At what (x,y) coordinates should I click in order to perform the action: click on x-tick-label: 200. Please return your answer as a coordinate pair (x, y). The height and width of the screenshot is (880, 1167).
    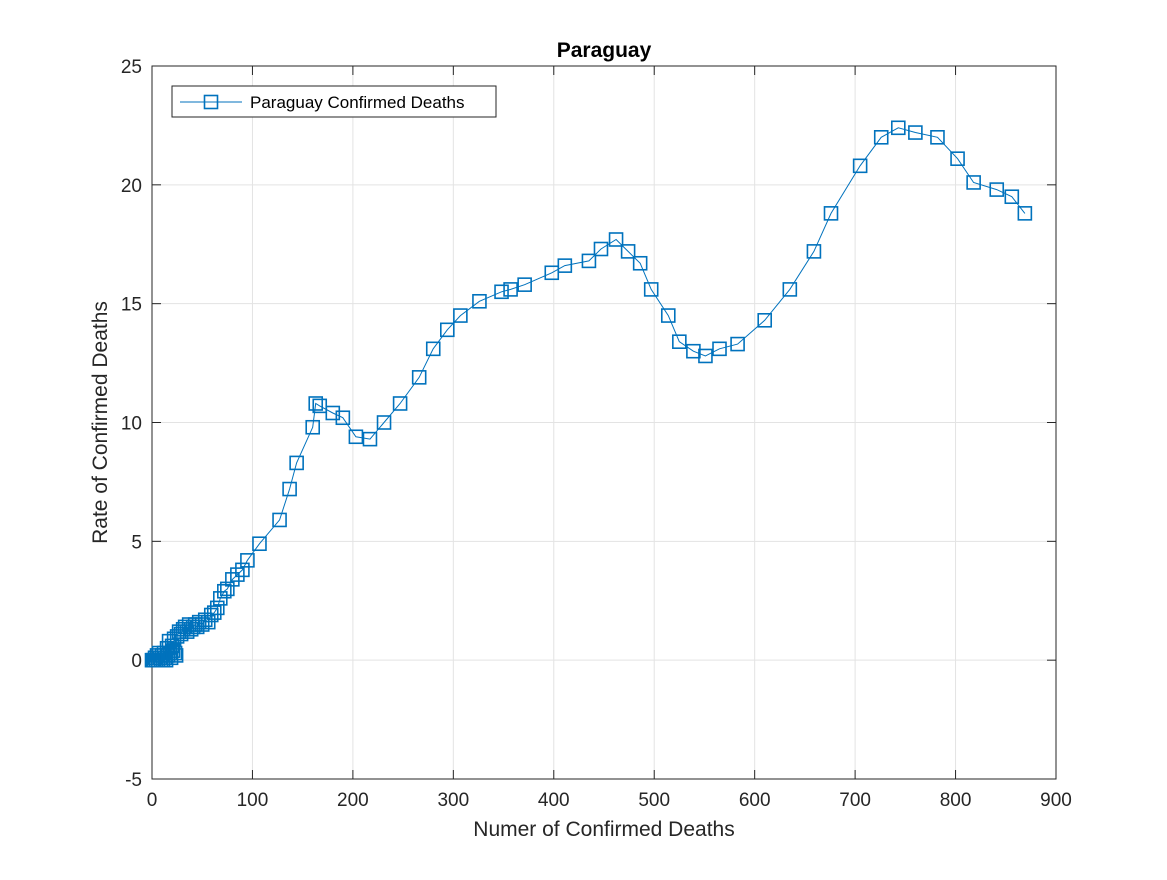
    Looking at the image, I should click on (353, 800).